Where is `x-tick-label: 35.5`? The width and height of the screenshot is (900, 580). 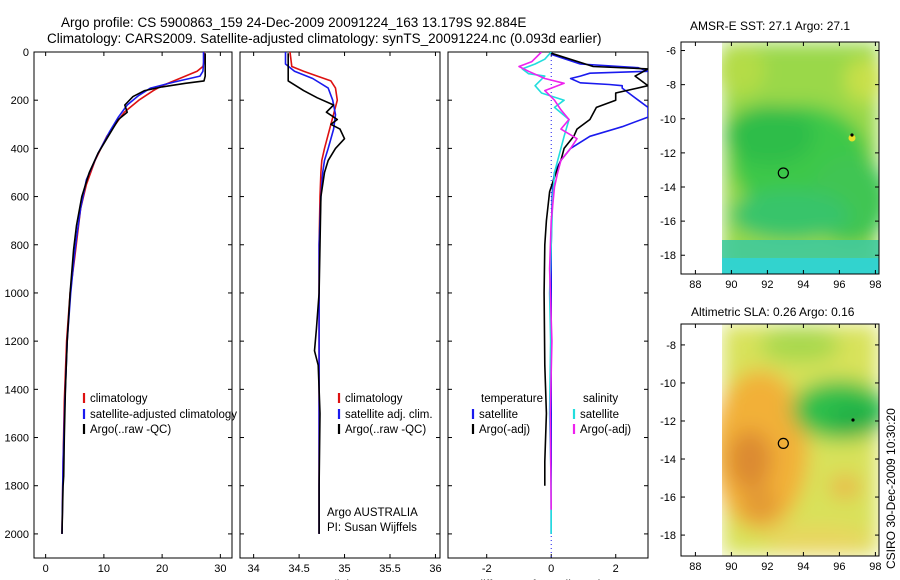 x-tick-label: 35.5 is located at coordinates (389, 569).